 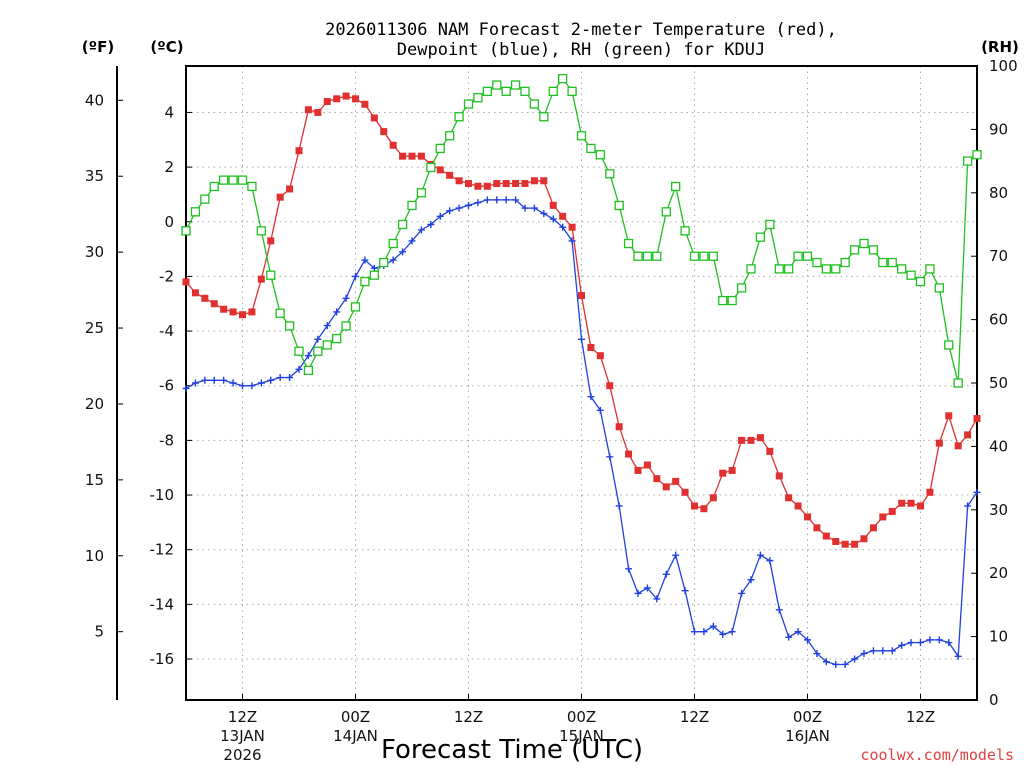 I want to click on credit-text: coolwx.com/models, so click(x=937, y=755).